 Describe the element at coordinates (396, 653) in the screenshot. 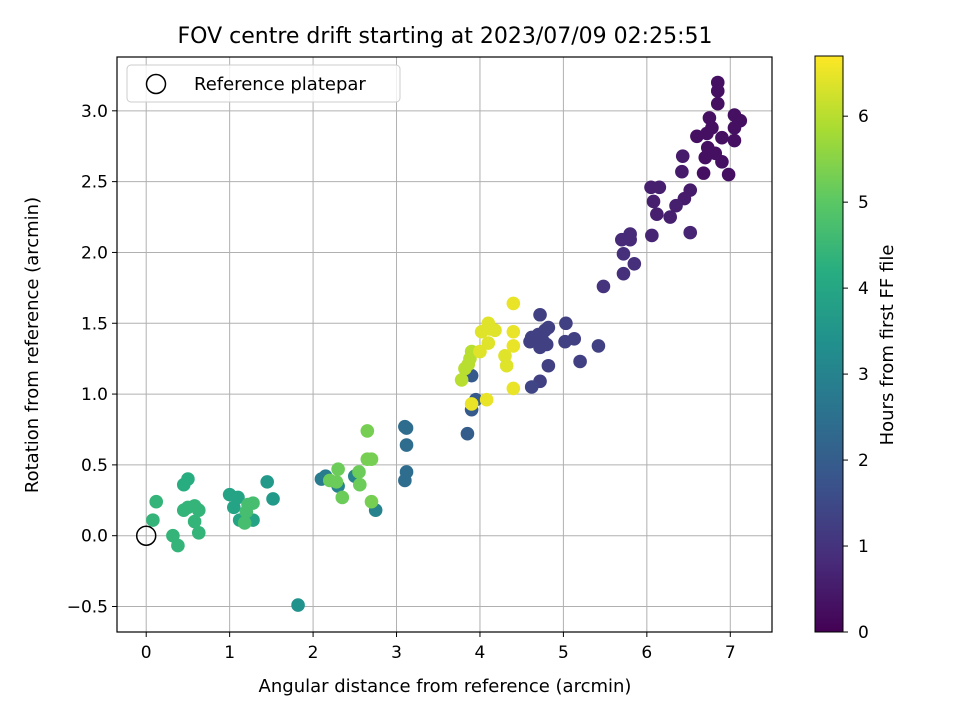

I see `x-tick-label: 3` at that location.